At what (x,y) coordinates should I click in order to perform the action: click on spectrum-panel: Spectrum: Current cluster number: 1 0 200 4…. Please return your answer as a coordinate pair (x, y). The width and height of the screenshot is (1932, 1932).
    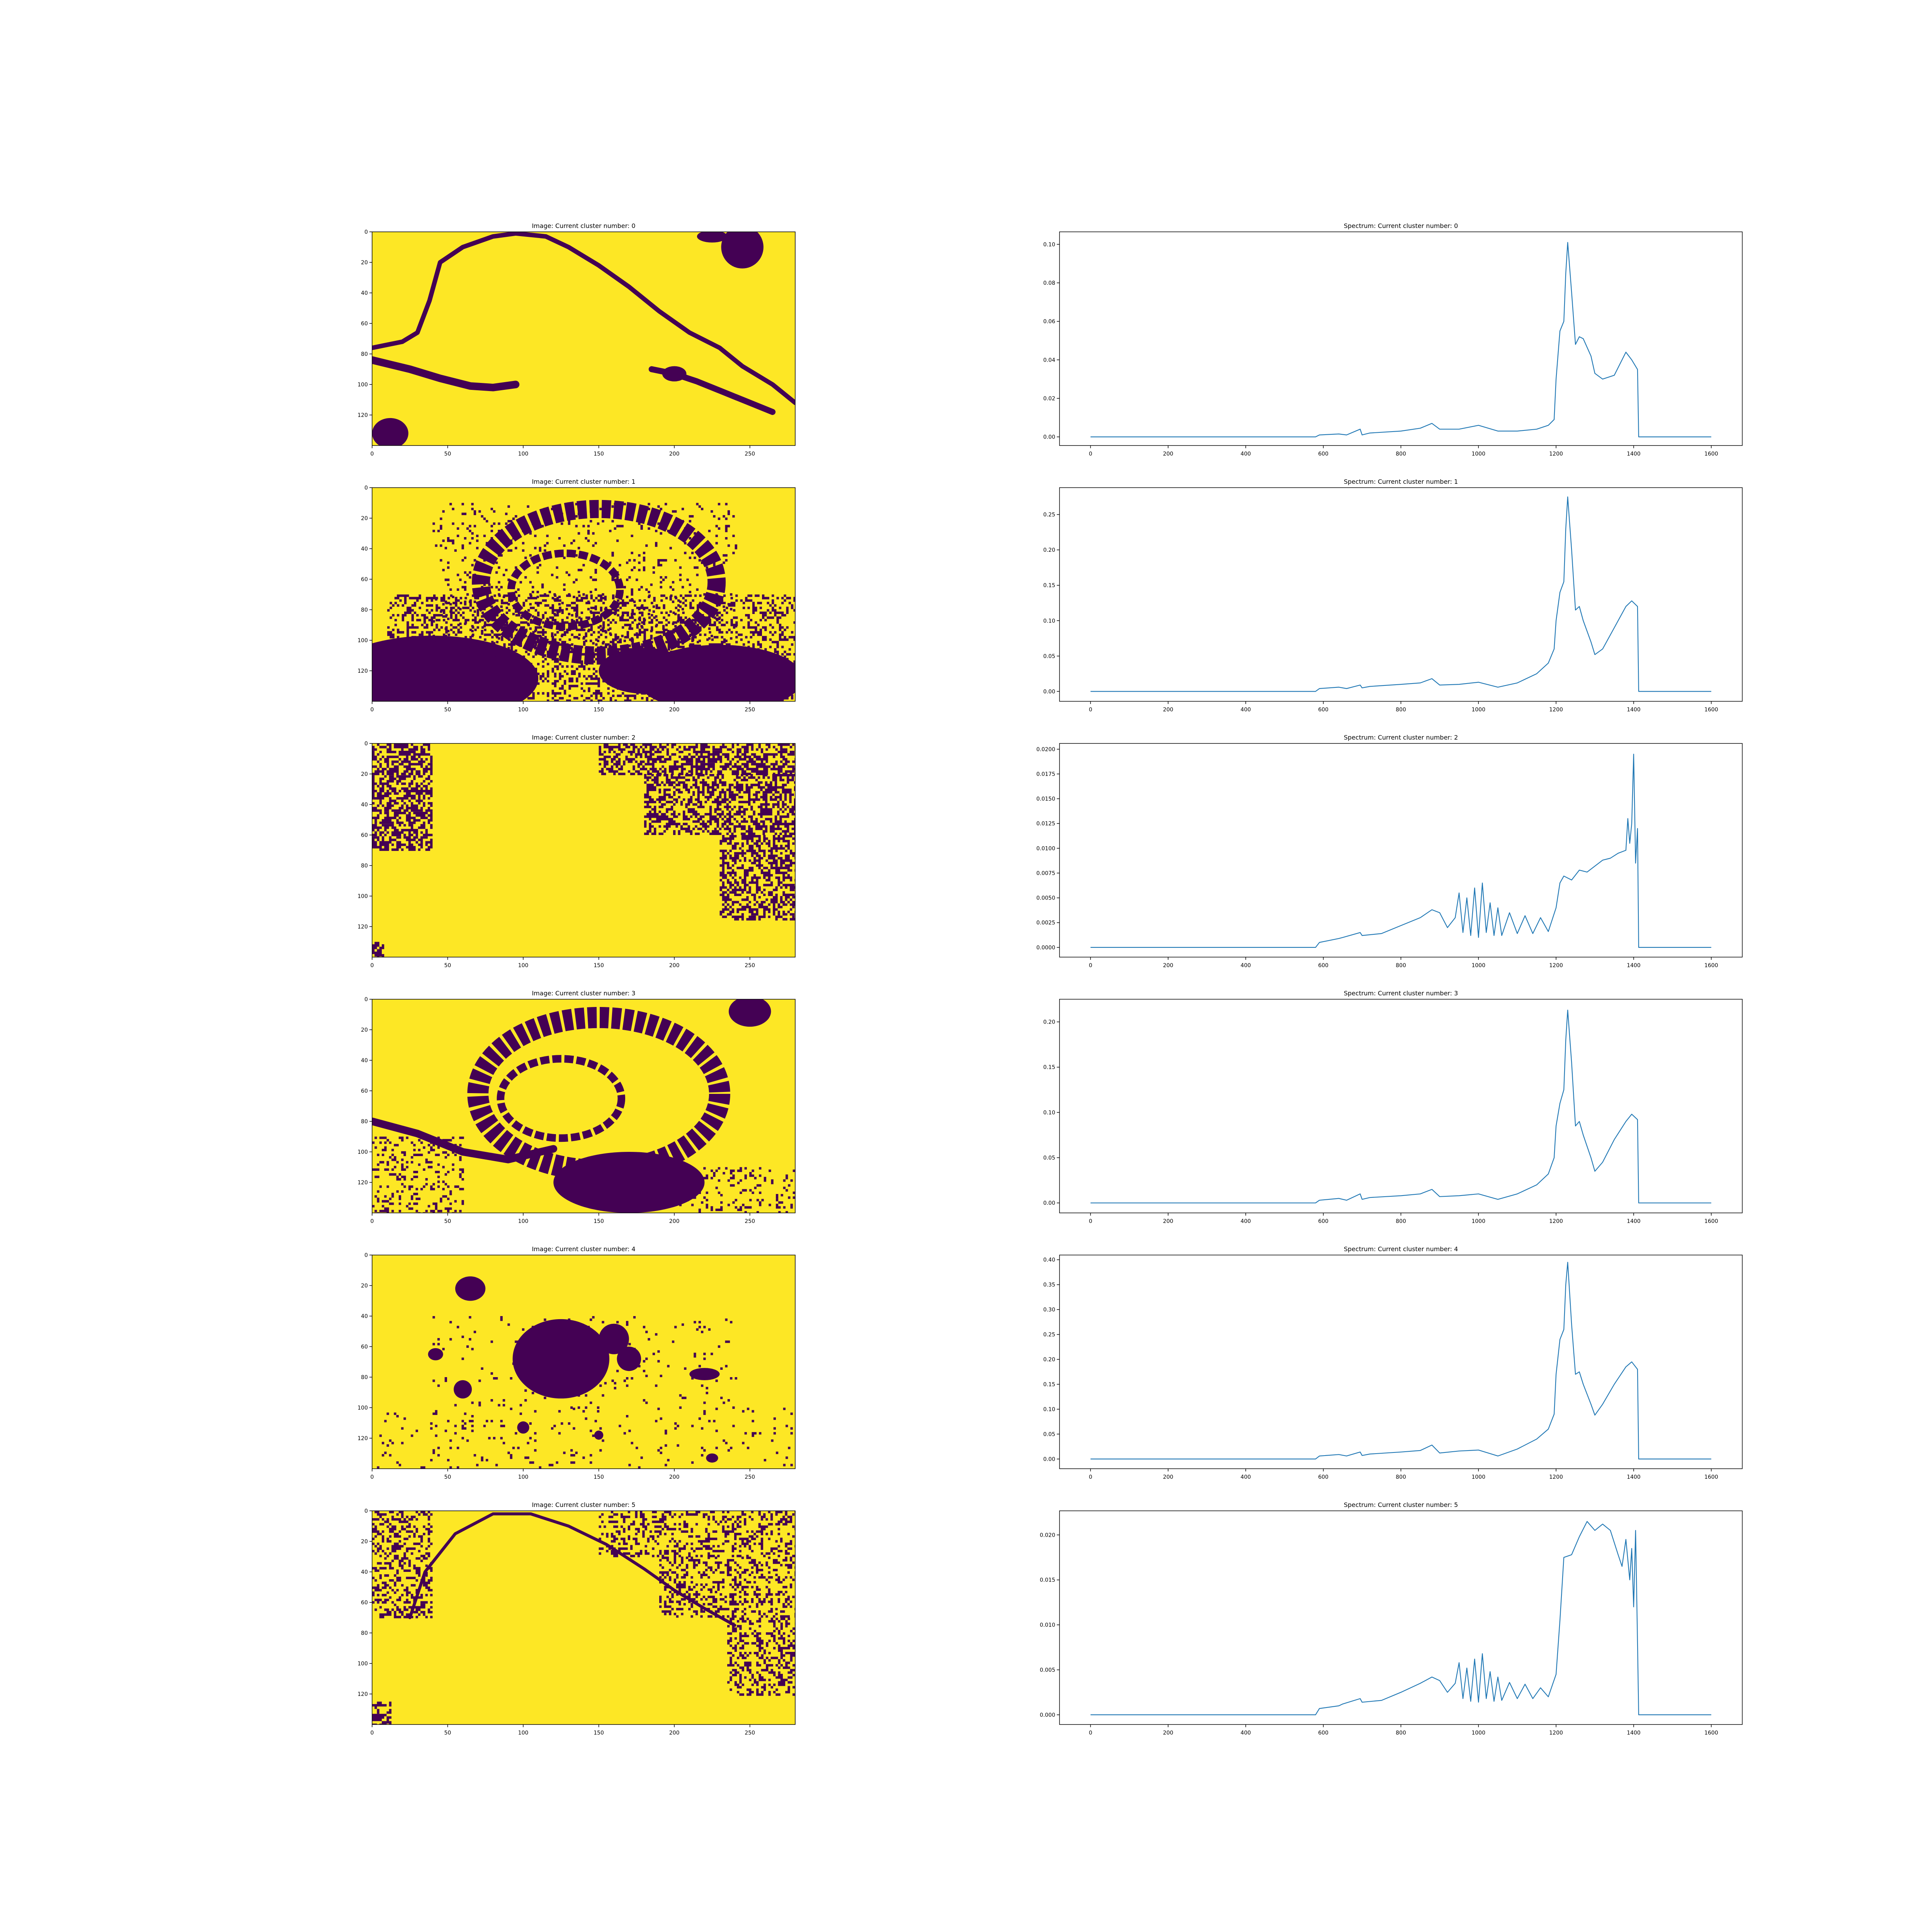
    Looking at the image, I should click on (1393, 596).